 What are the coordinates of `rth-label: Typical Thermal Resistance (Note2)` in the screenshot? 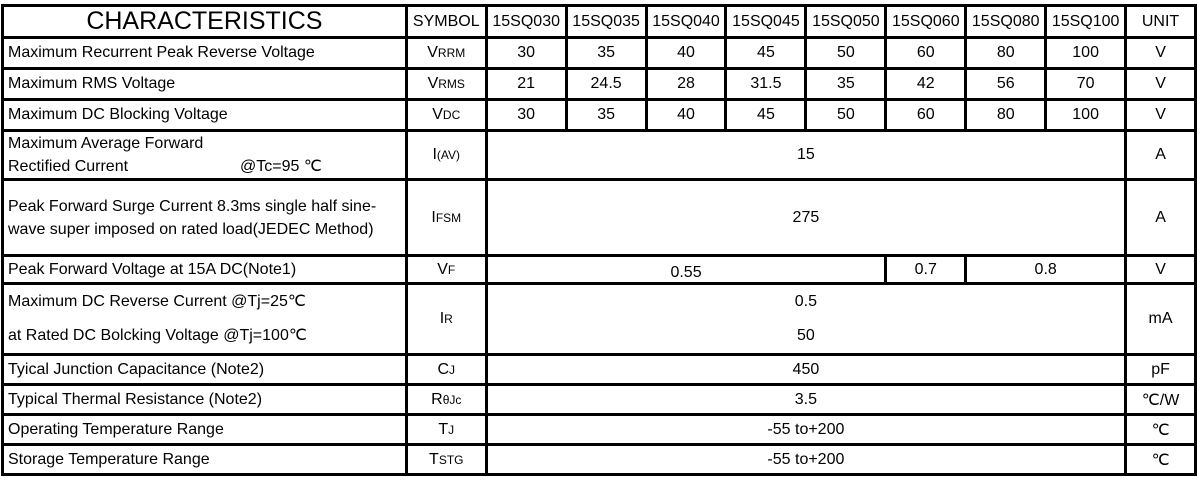 It's located at (204, 399).